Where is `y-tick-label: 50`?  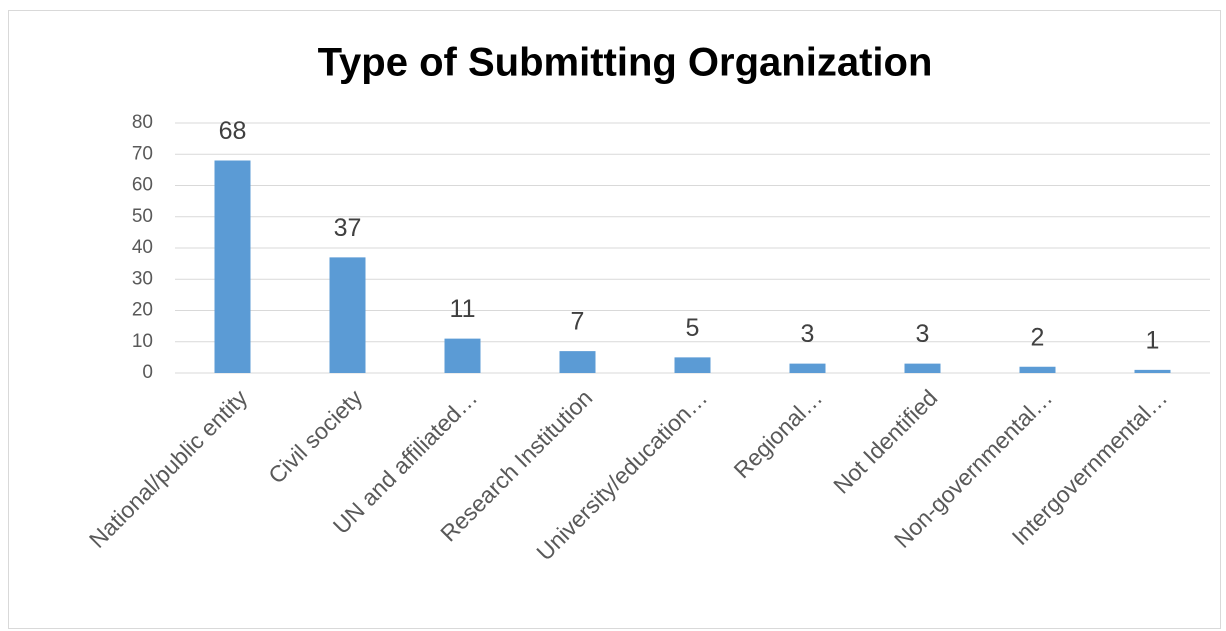 y-tick-label: 50 is located at coordinates (142, 216).